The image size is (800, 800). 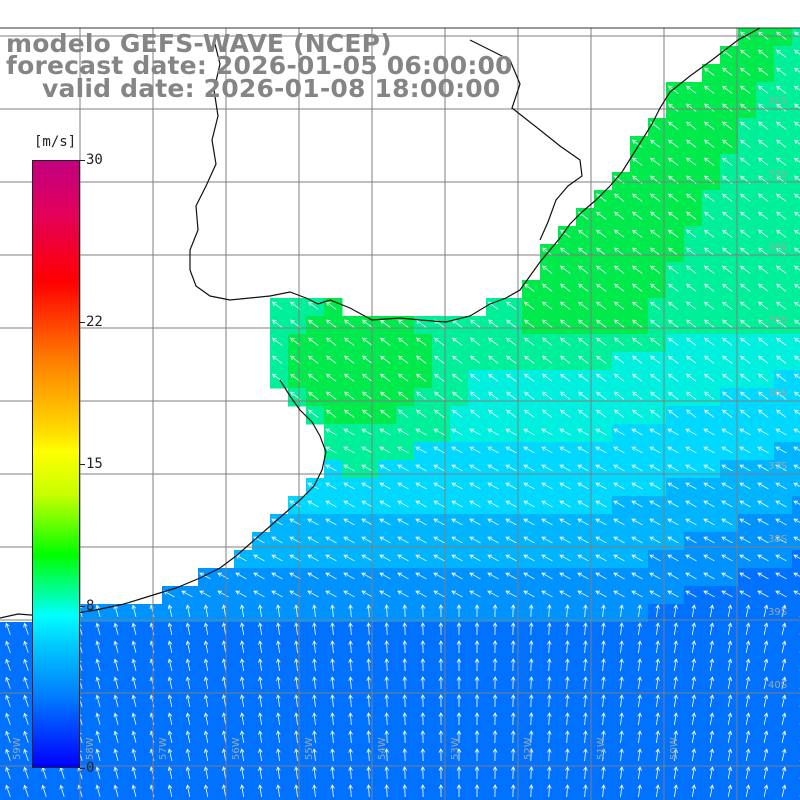 I want to click on colorbar-units: [m/s], so click(x=55, y=142).